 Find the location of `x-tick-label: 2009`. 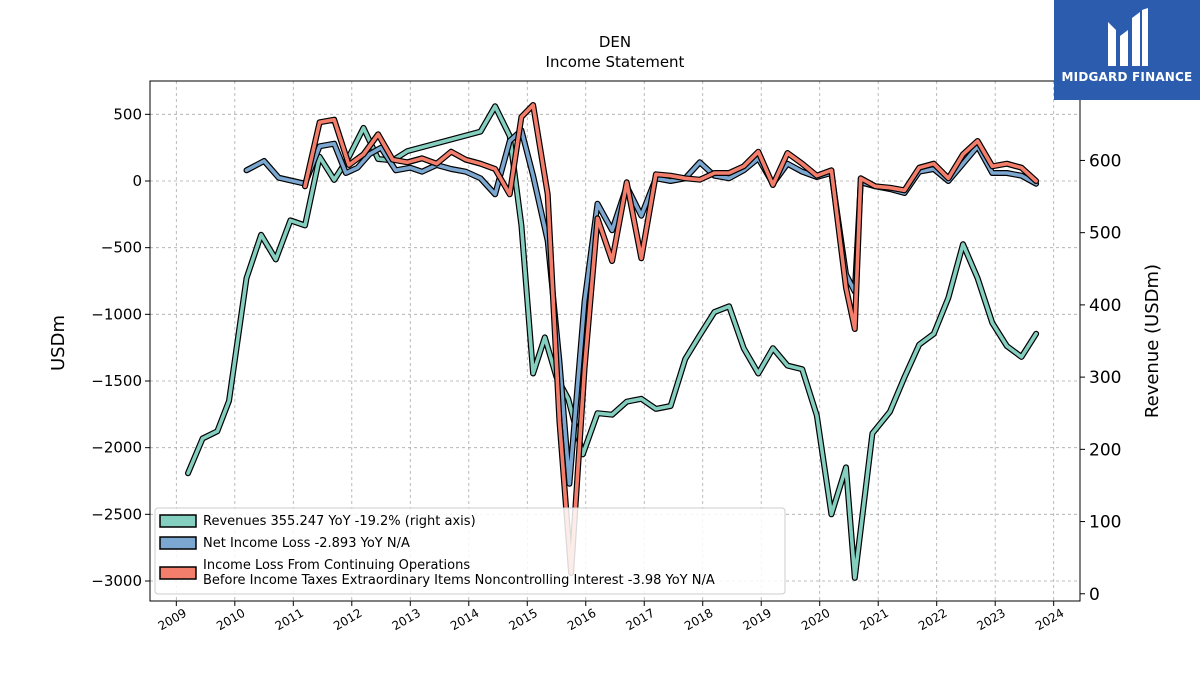

x-tick-label: 2009 is located at coordinates (172, 619).